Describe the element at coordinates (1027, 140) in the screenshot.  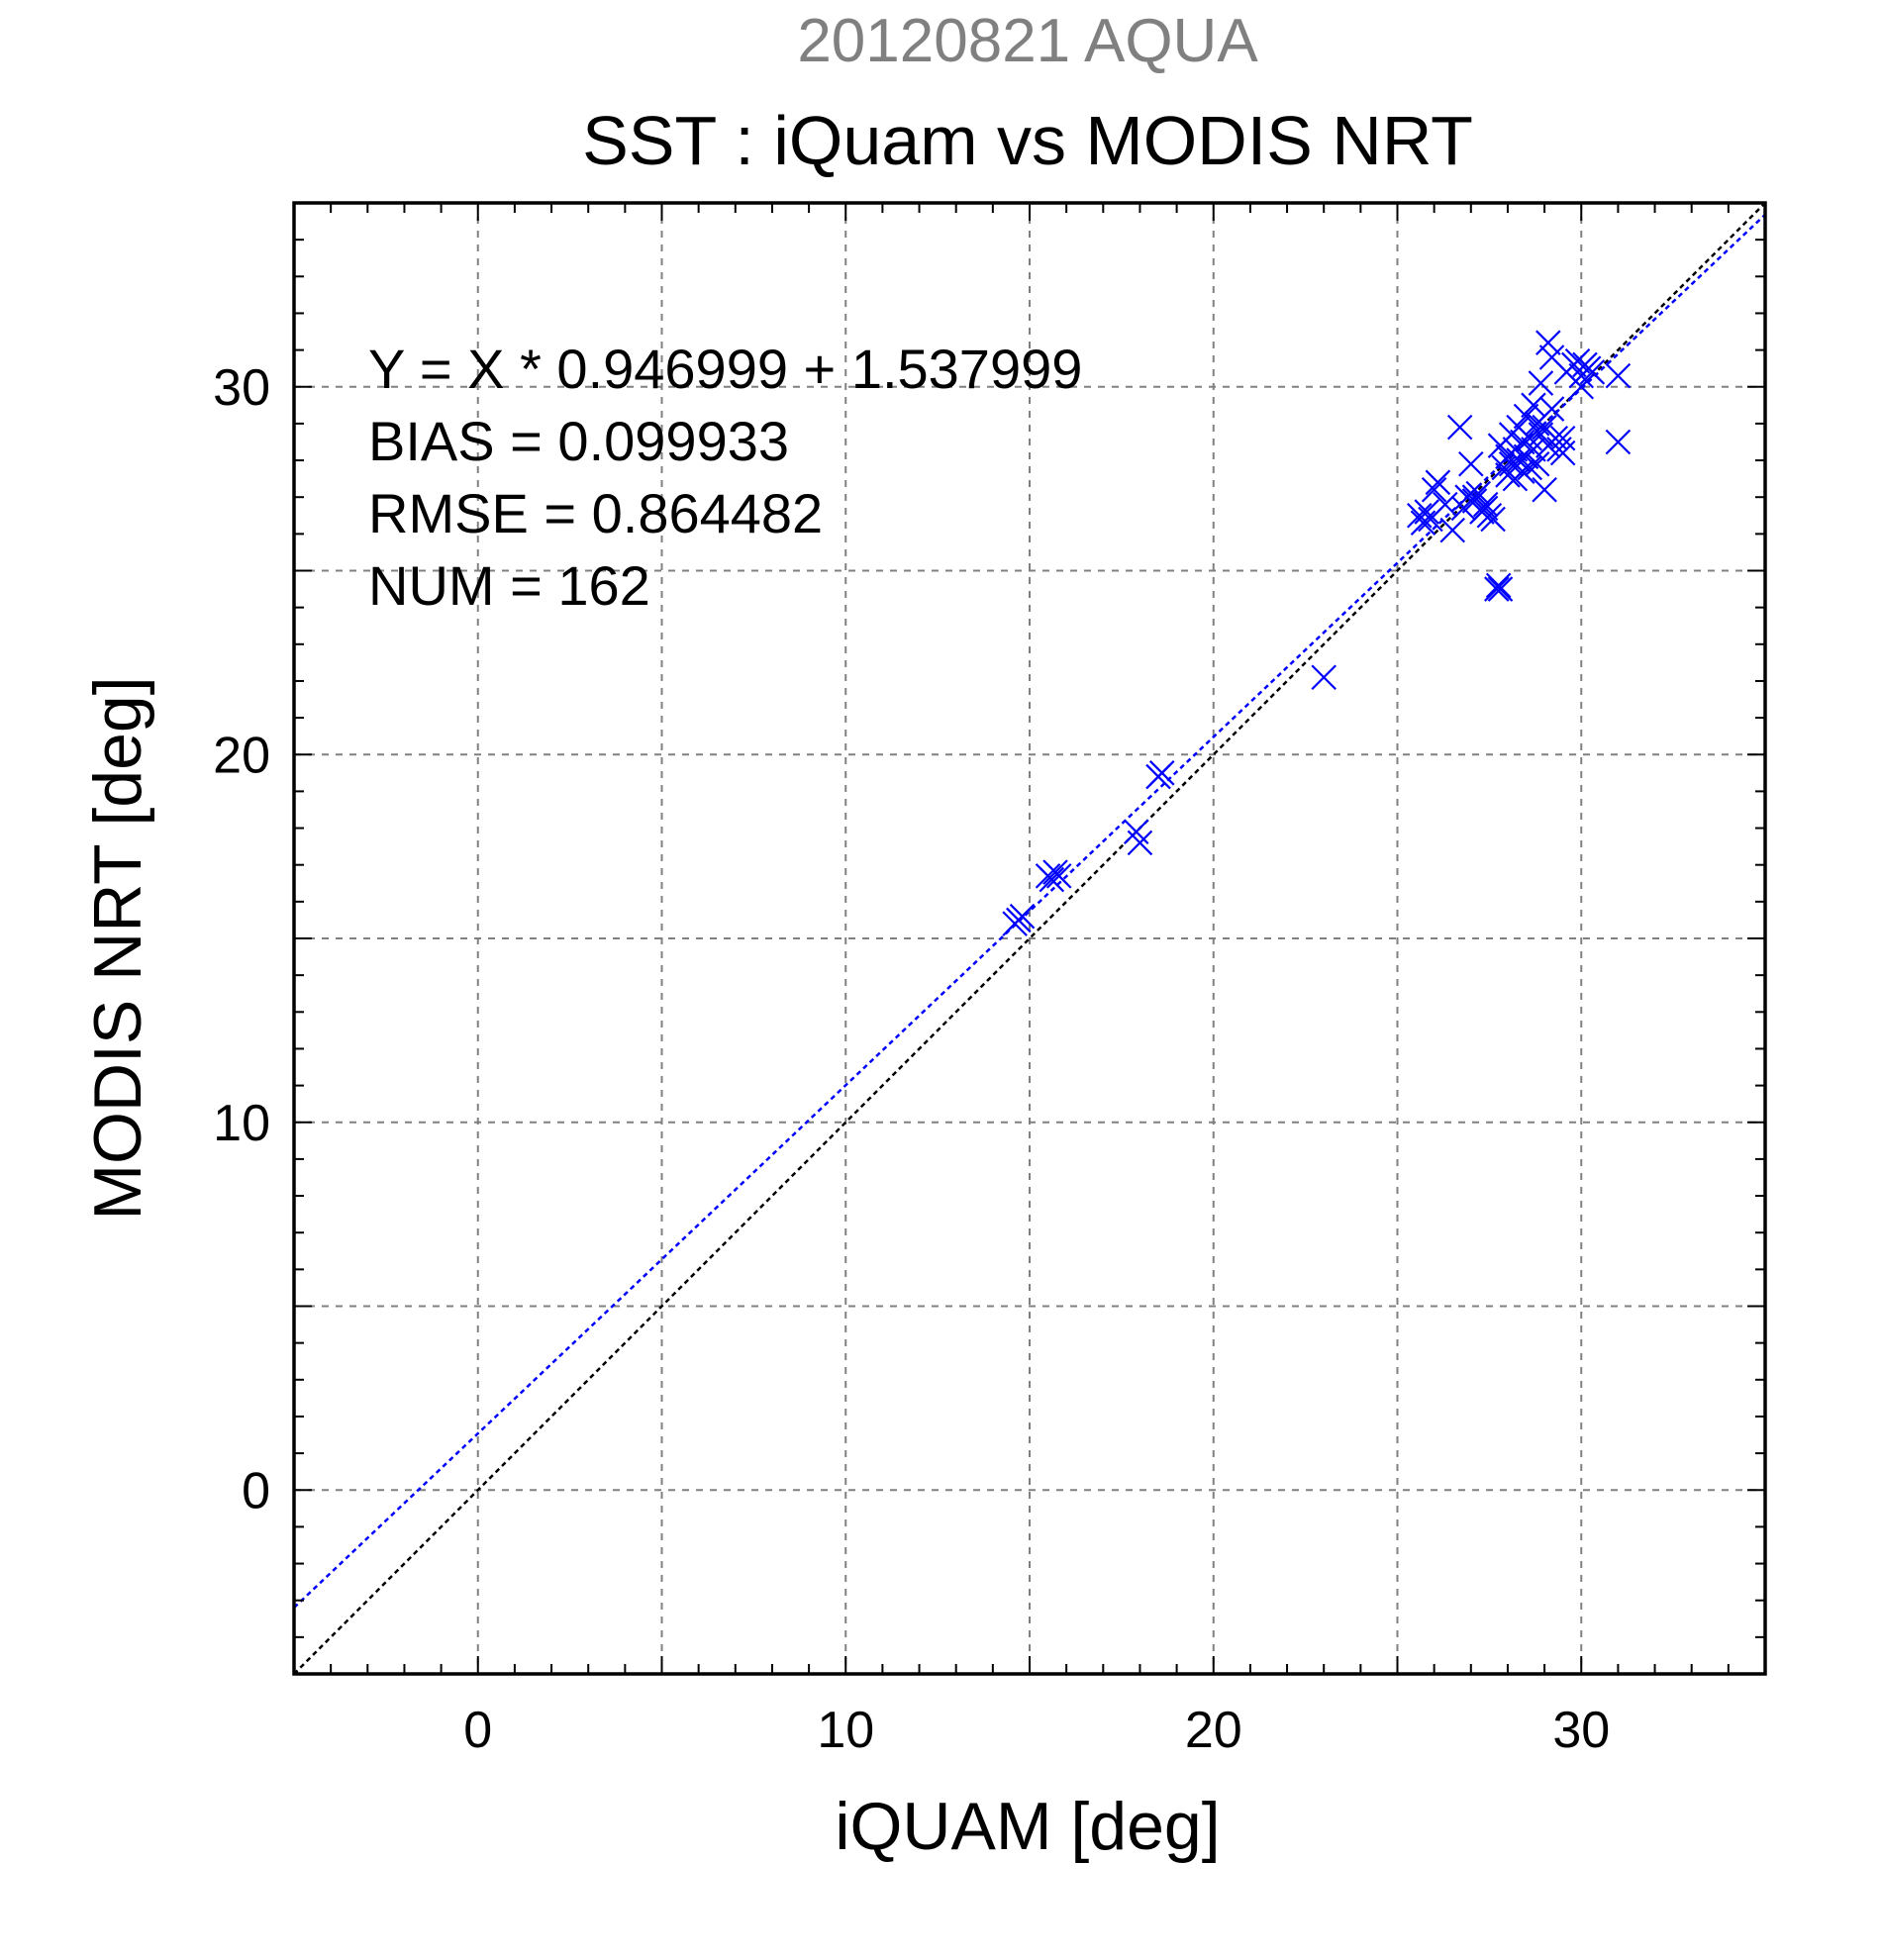
I see `chart-title: SST : iQuam vs MODIS NRT` at that location.